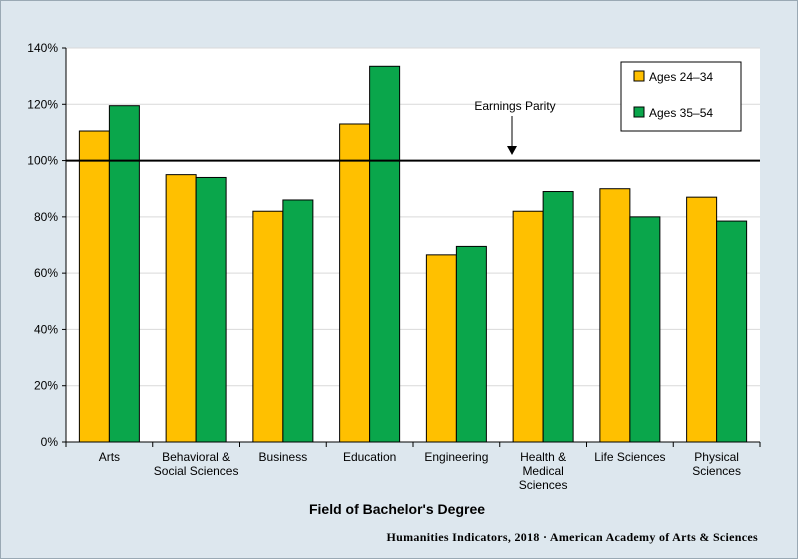  What do you see at coordinates (42, 245) in the screenshot?
I see `y-tick-labels: 0% 20% 40% 60% 80% 100% 120% 140%` at bounding box center [42, 245].